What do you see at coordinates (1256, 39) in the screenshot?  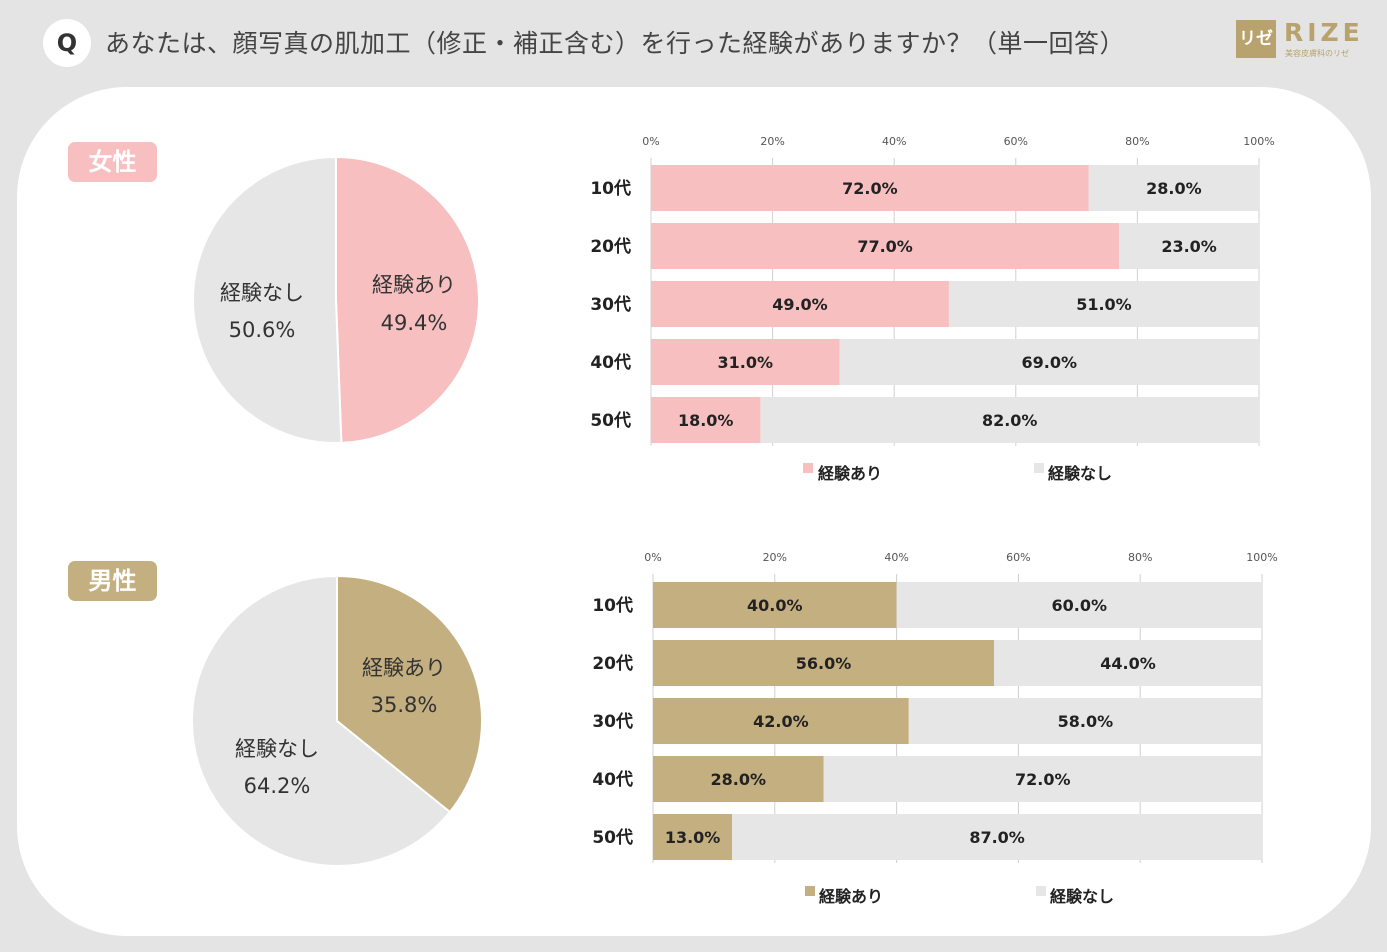 I see `logo-mark: リゼ` at bounding box center [1256, 39].